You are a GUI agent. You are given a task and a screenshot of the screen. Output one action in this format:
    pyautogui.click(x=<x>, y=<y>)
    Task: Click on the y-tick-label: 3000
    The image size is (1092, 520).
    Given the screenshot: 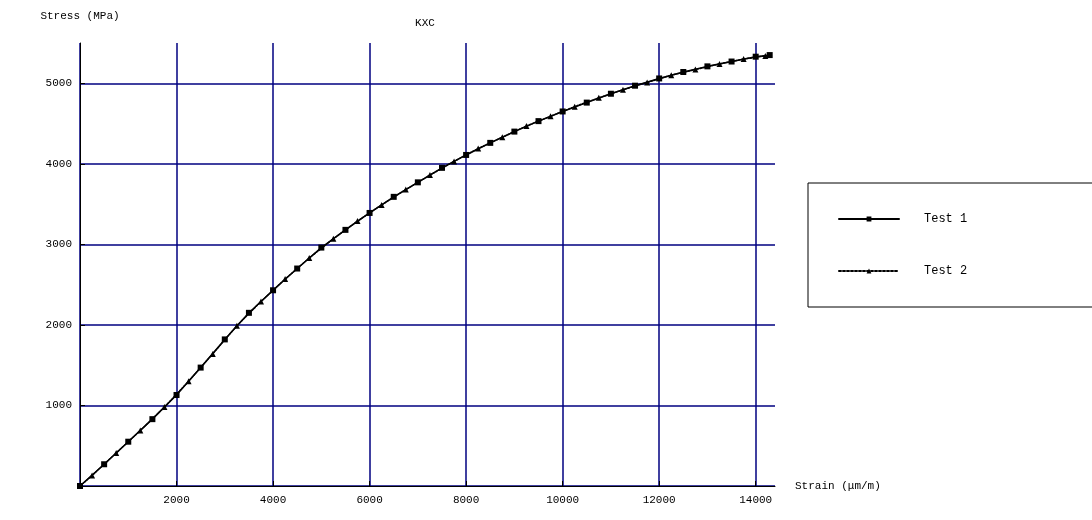 What is the action you would take?
    pyautogui.click(x=58, y=244)
    